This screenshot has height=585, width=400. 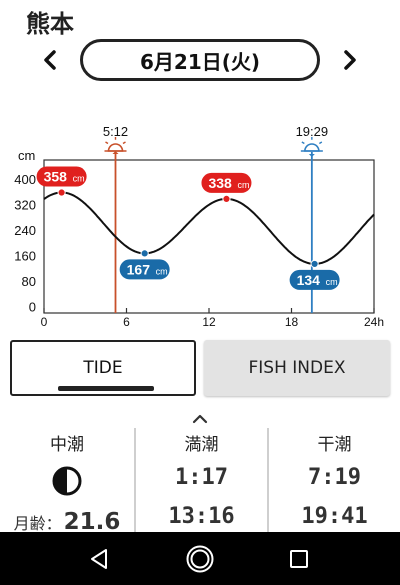 I want to click on sunrise-icon, so click(x=115, y=145).